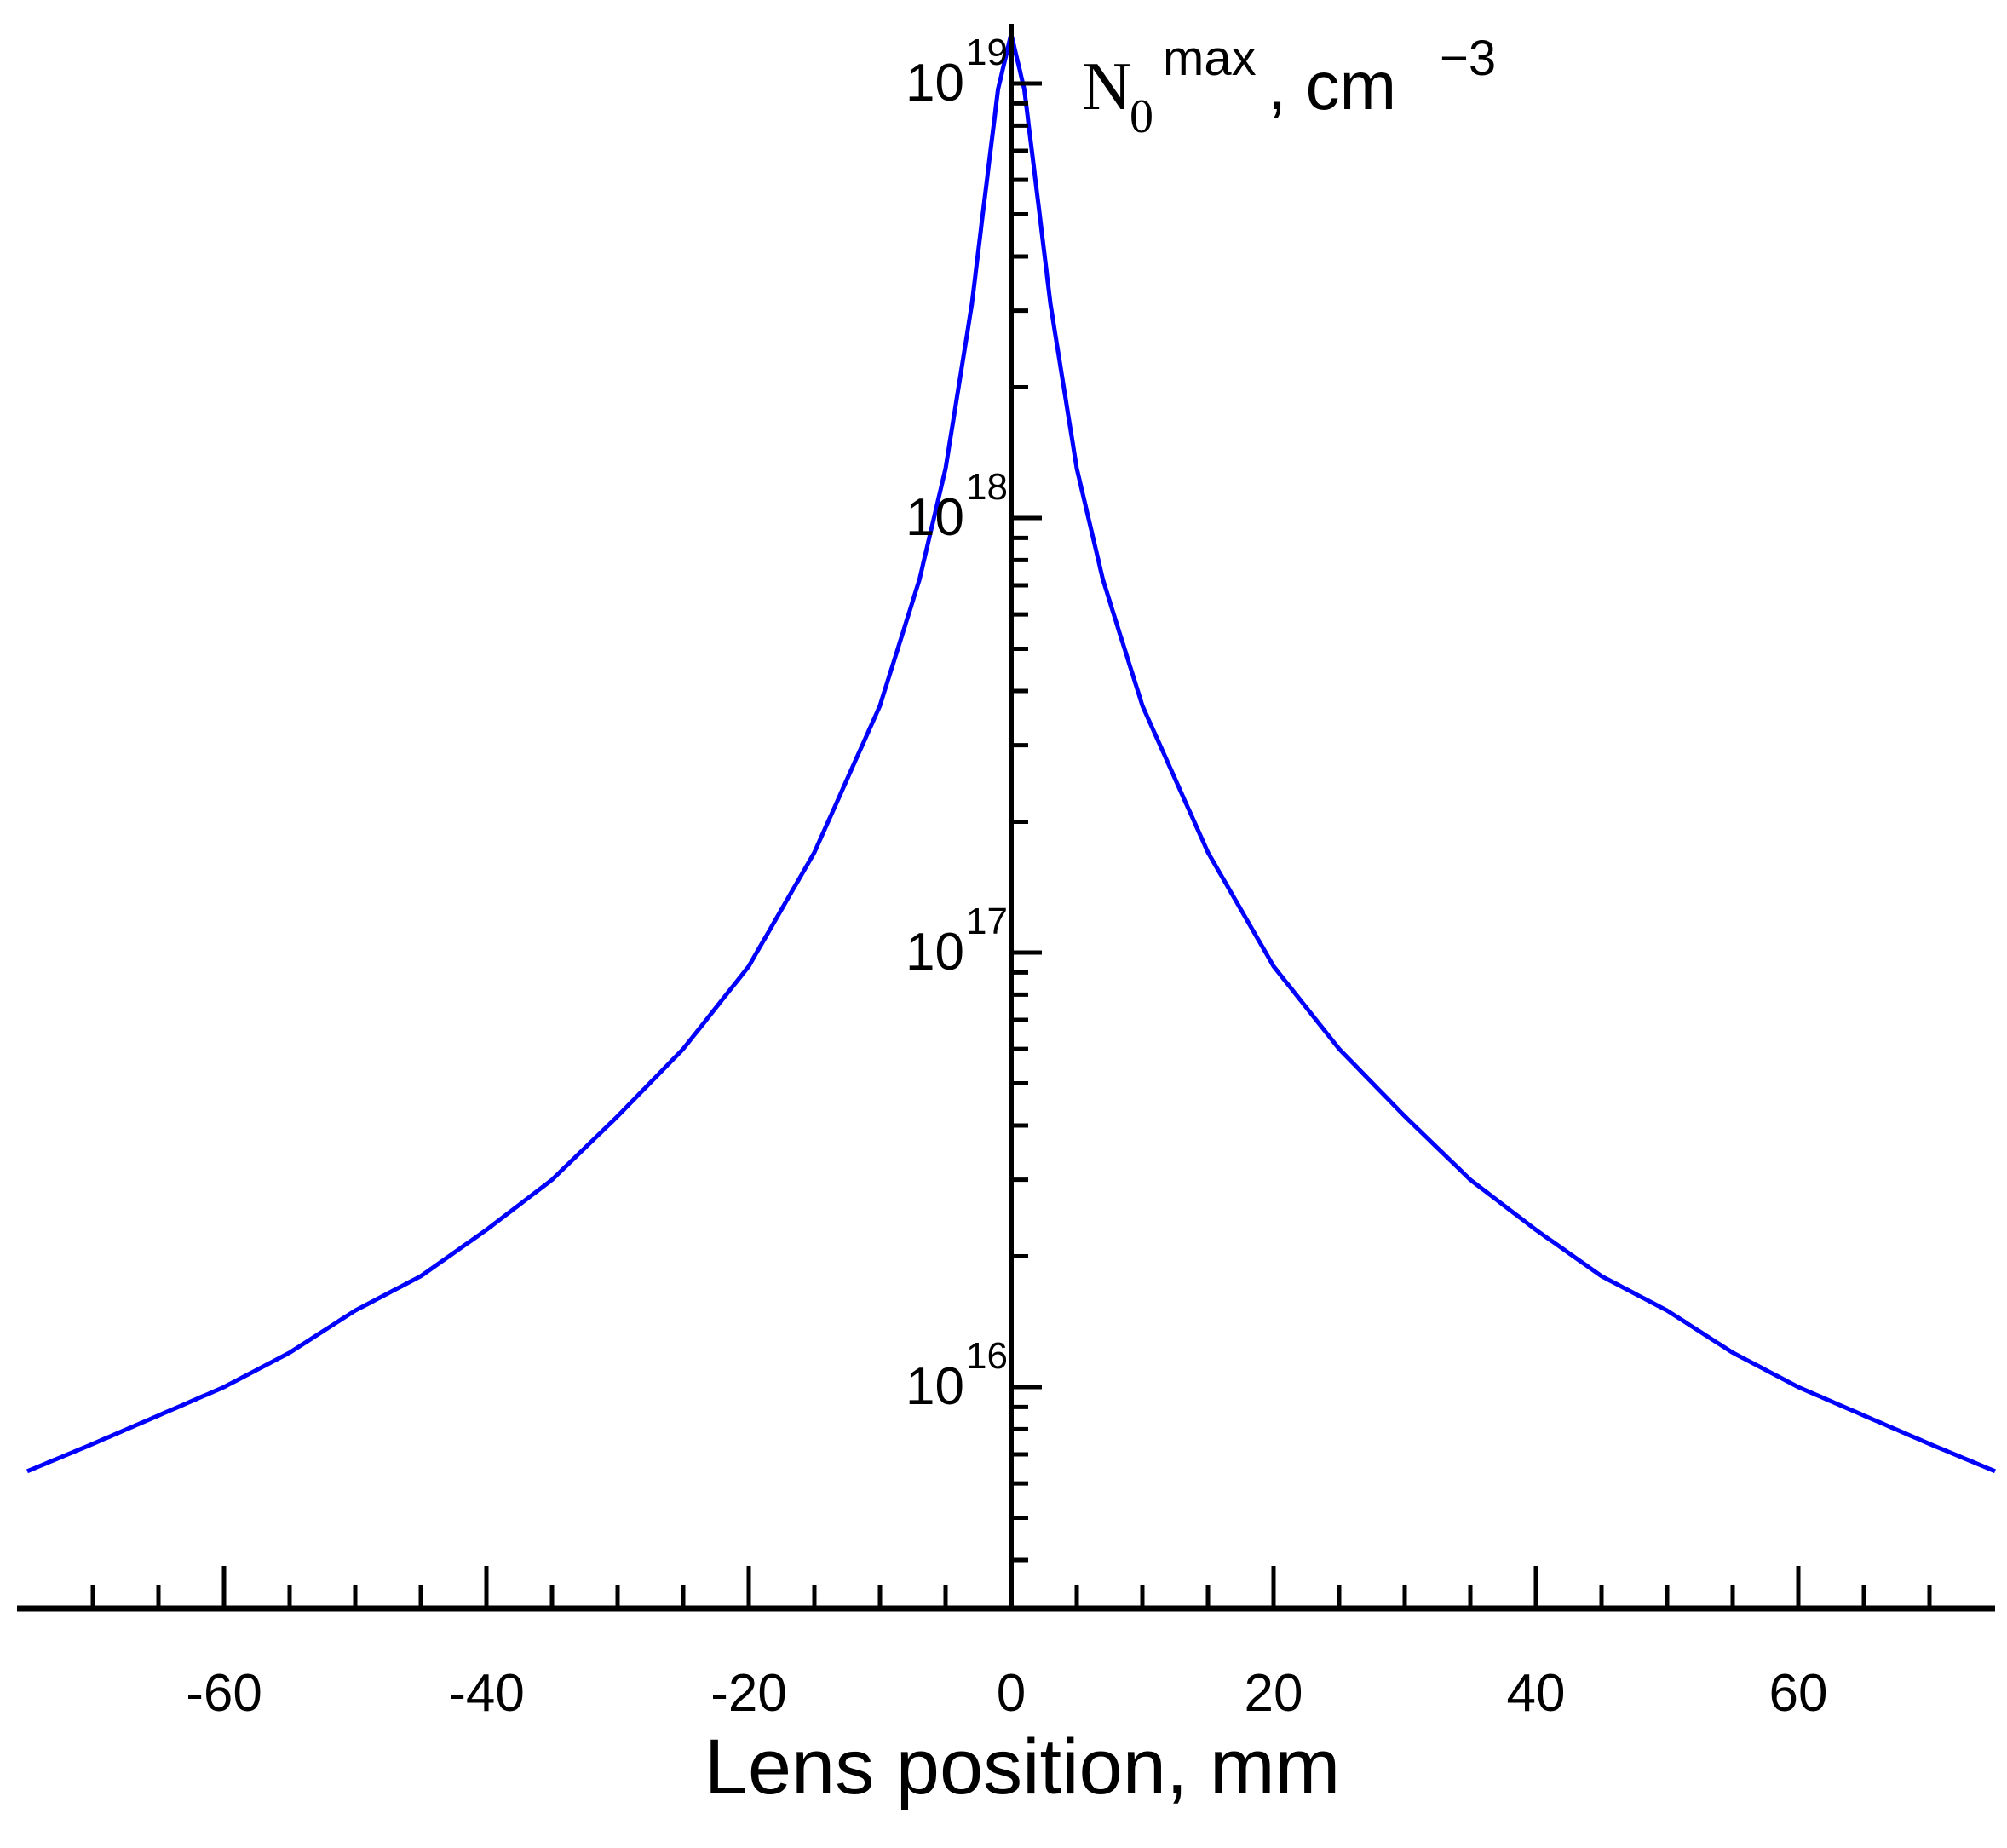  I want to click on x-tick-label: 60, so click(1798, 1693).